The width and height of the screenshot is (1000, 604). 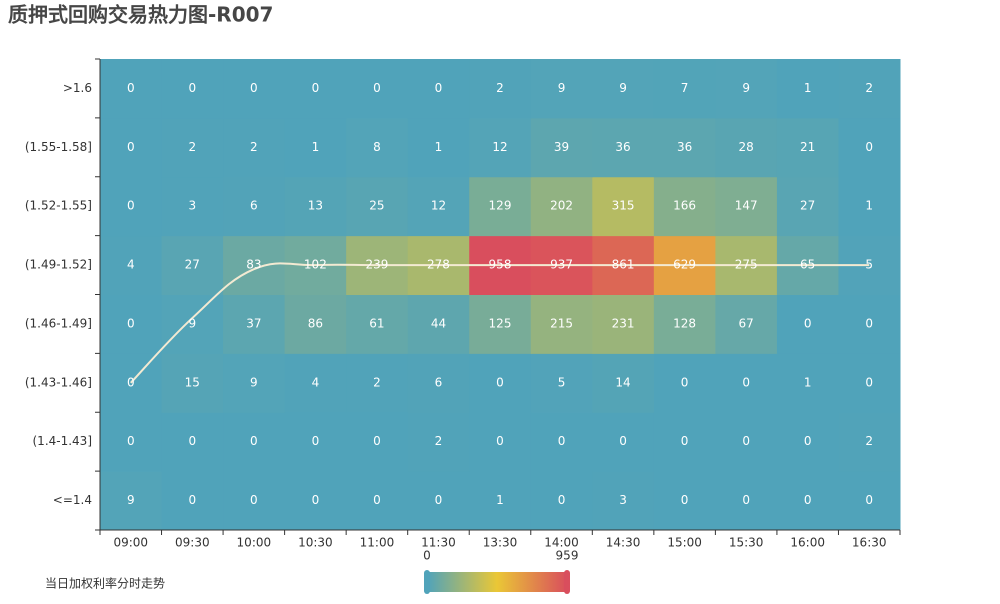 I want to click on cell-label: 13, so click(x=315, y=206).